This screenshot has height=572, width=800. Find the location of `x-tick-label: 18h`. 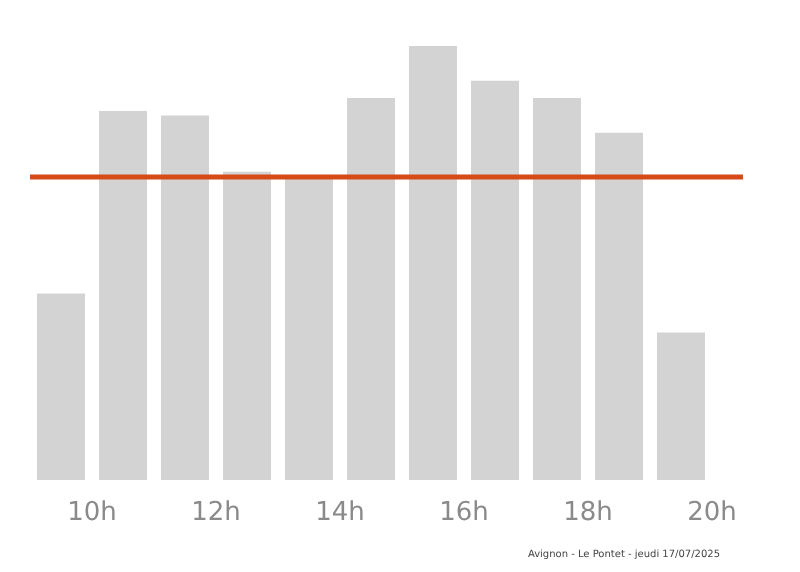

x-tick-label: 18h is located at coordinates (588, 513).